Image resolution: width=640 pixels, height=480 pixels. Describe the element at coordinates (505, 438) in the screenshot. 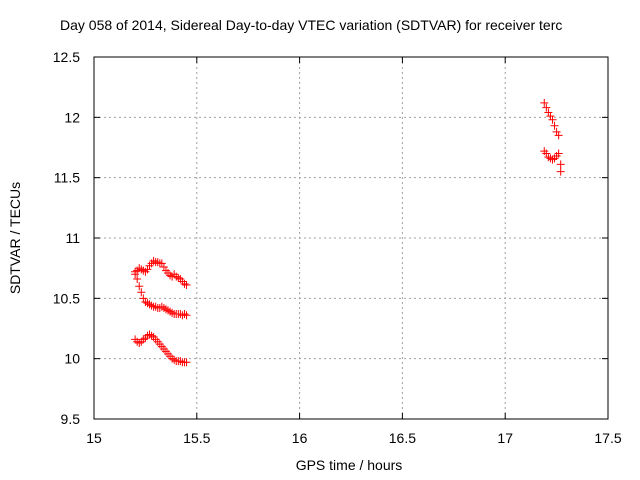

I see `x-tick-label: 17` at that location.